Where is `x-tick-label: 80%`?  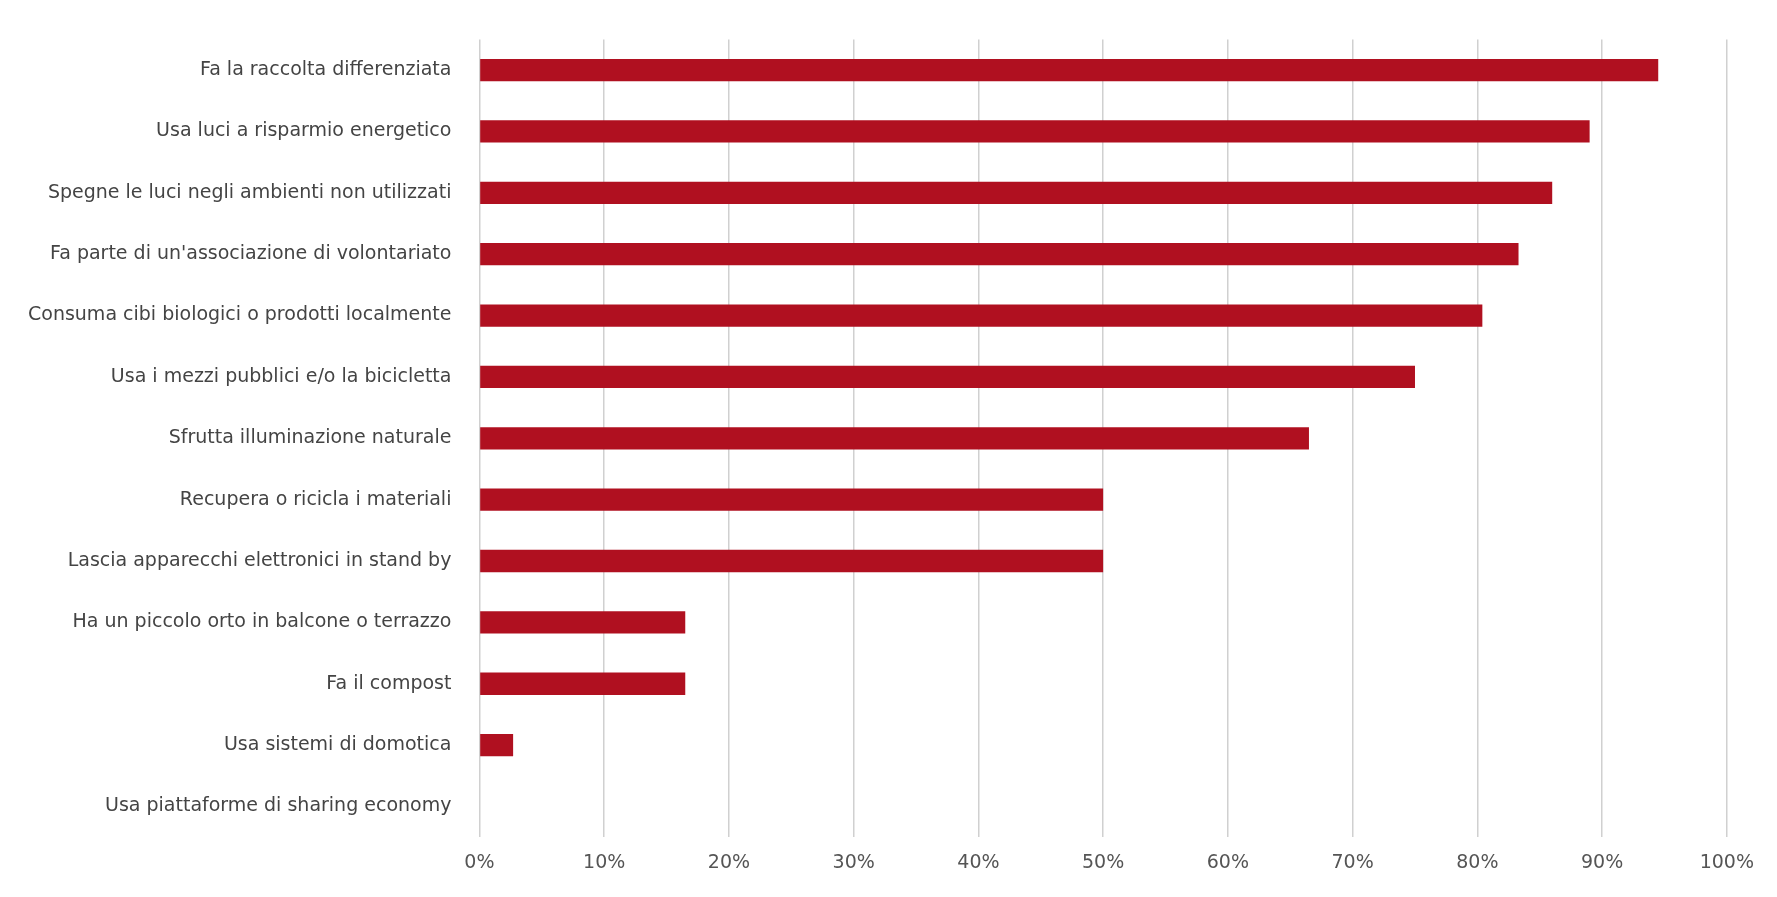 x-tick-label: 80% is located at coordinates (1477, 860).